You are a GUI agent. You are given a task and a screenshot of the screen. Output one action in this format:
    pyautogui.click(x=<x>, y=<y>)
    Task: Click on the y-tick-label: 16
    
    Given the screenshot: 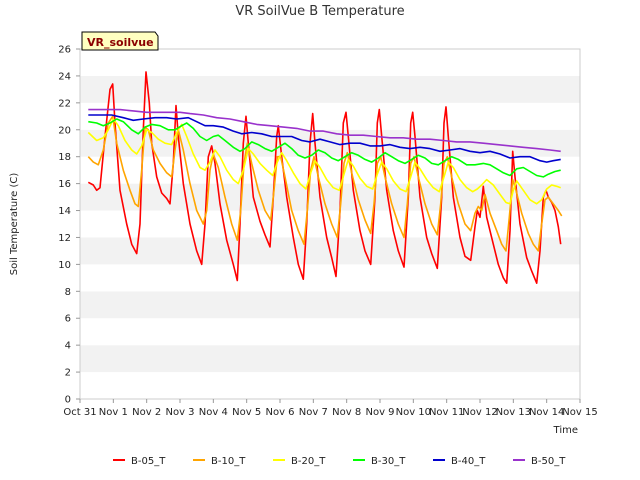 What is the action you would take?
    pyautogui.click(x=64, y=184)
    